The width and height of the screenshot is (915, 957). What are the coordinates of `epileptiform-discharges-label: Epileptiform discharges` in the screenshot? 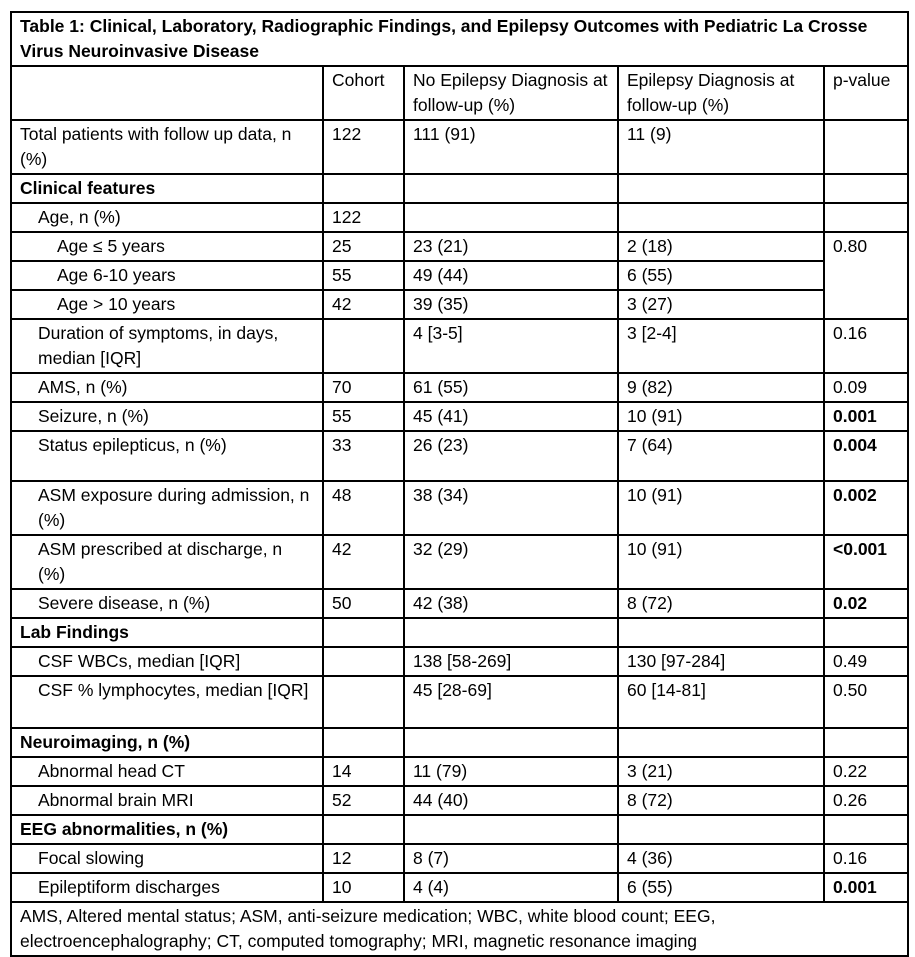 It's located at (167, 887).